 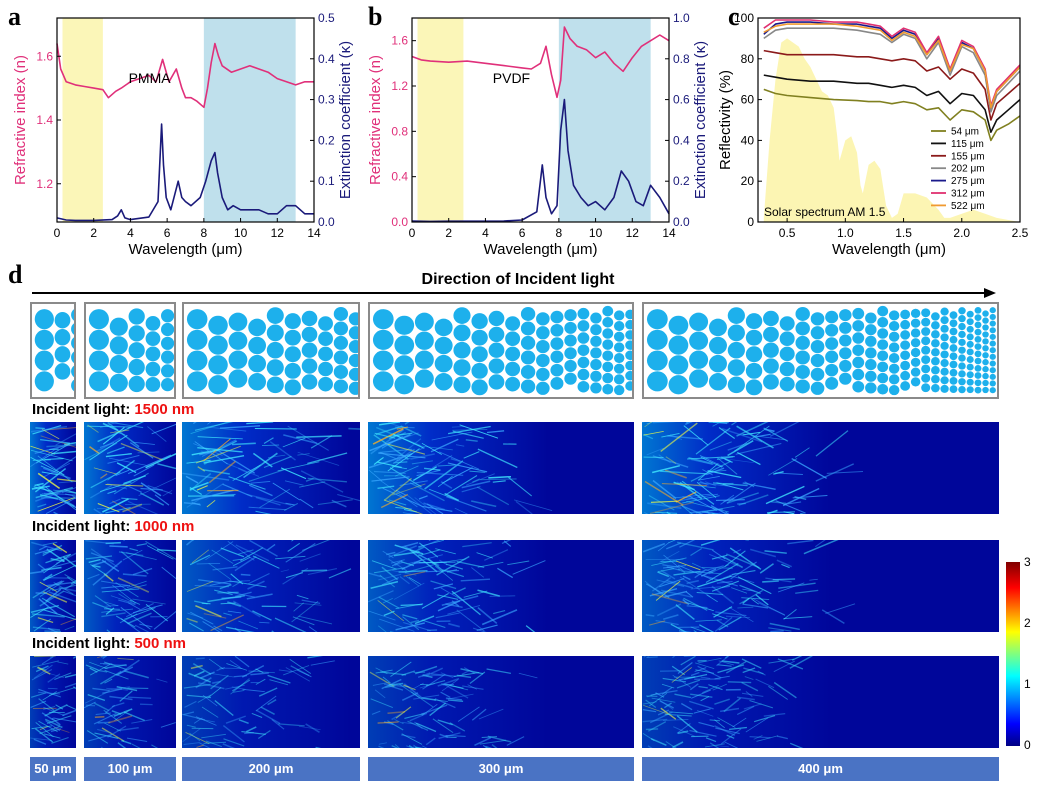 What do you see at coordinates (889, 249) in the screenshot?
I see `x-axis-label: Wavelength (μm)` at bounding box center [889, 249].